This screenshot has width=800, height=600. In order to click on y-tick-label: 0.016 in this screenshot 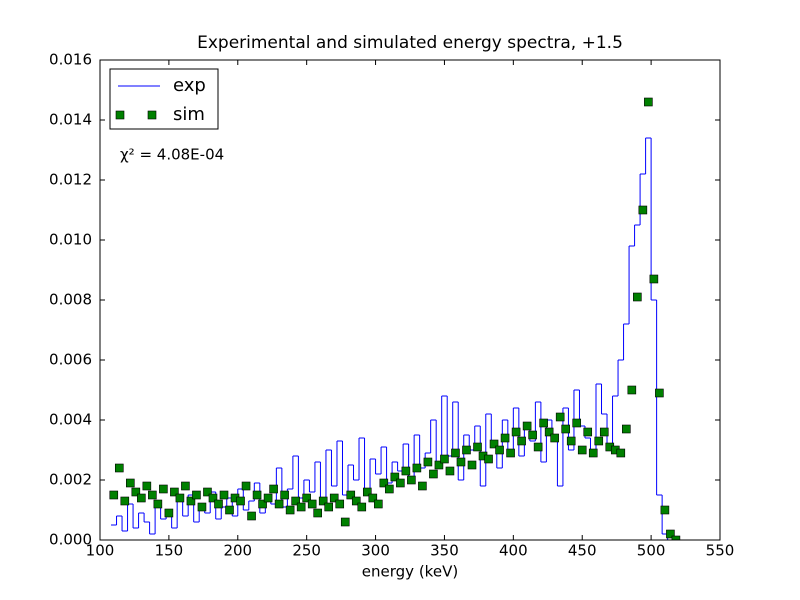, I will do `click(70, 60)`.